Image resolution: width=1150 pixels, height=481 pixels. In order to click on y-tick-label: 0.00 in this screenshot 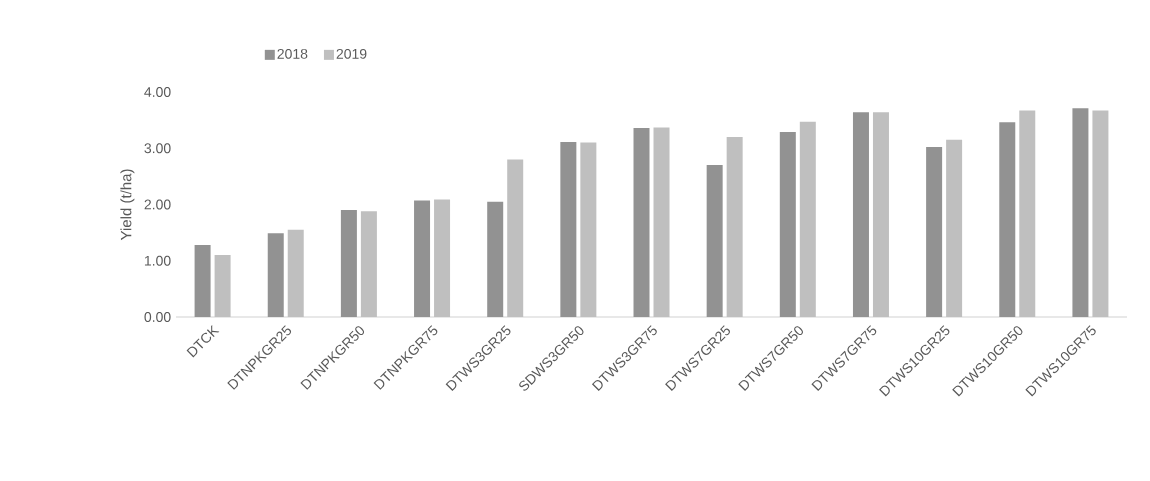, I will do `click(157, 317)`.